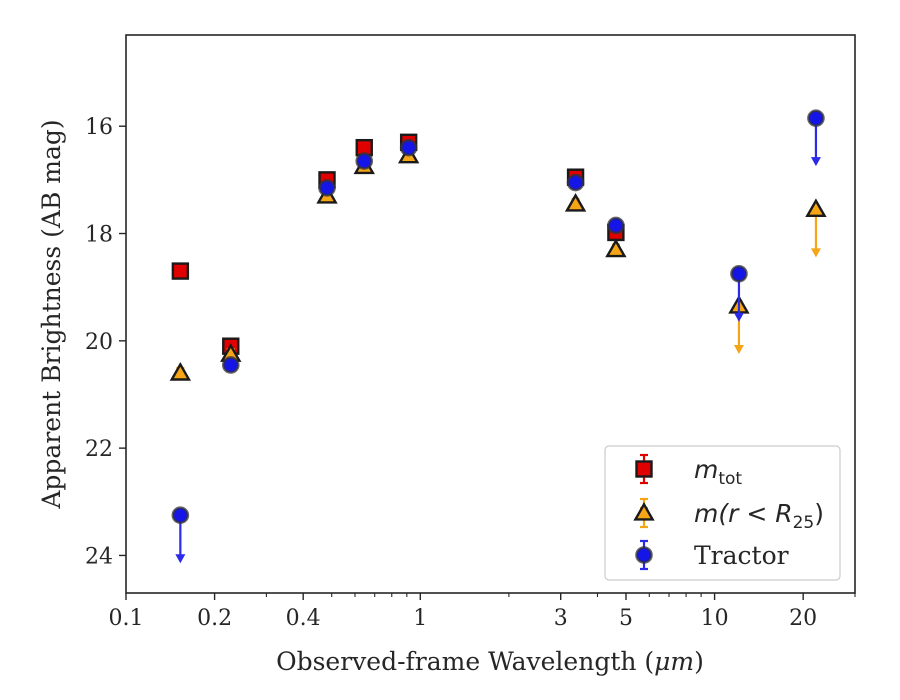 This screenshot has width=900, height=700. Describe the element at coordinates (718, 472) in the screenshot. I see `legend-label: mtot` at that location.